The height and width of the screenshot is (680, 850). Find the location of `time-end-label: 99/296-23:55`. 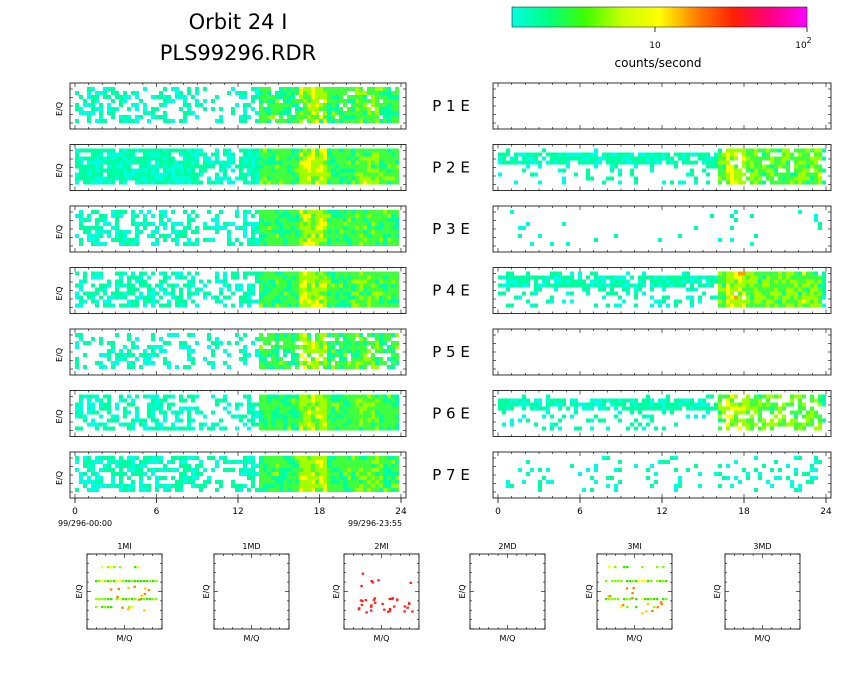

time-end-label: 99/296-23:55 is located at coordinates (375, 523).